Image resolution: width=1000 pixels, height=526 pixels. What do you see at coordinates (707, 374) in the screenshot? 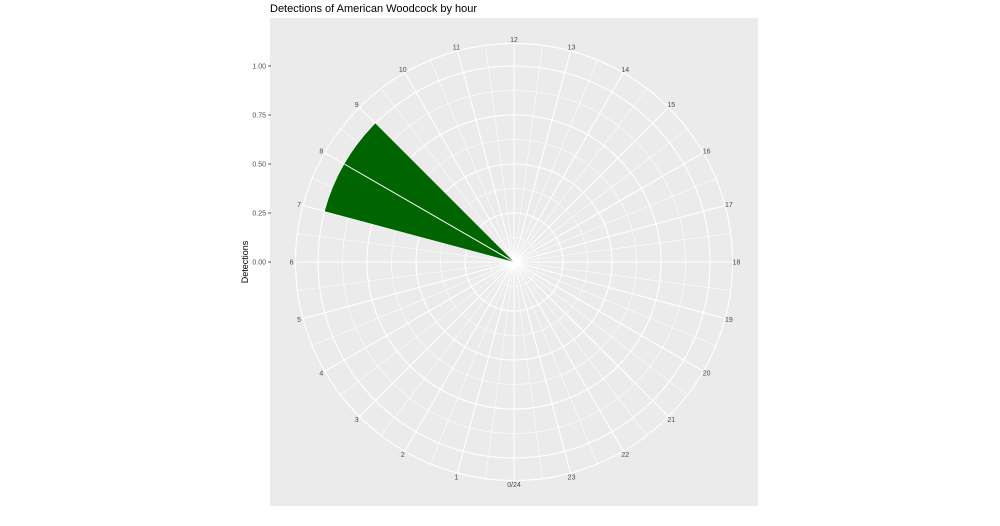
I see `hour-label: 20` at bounding box center [707, 374].